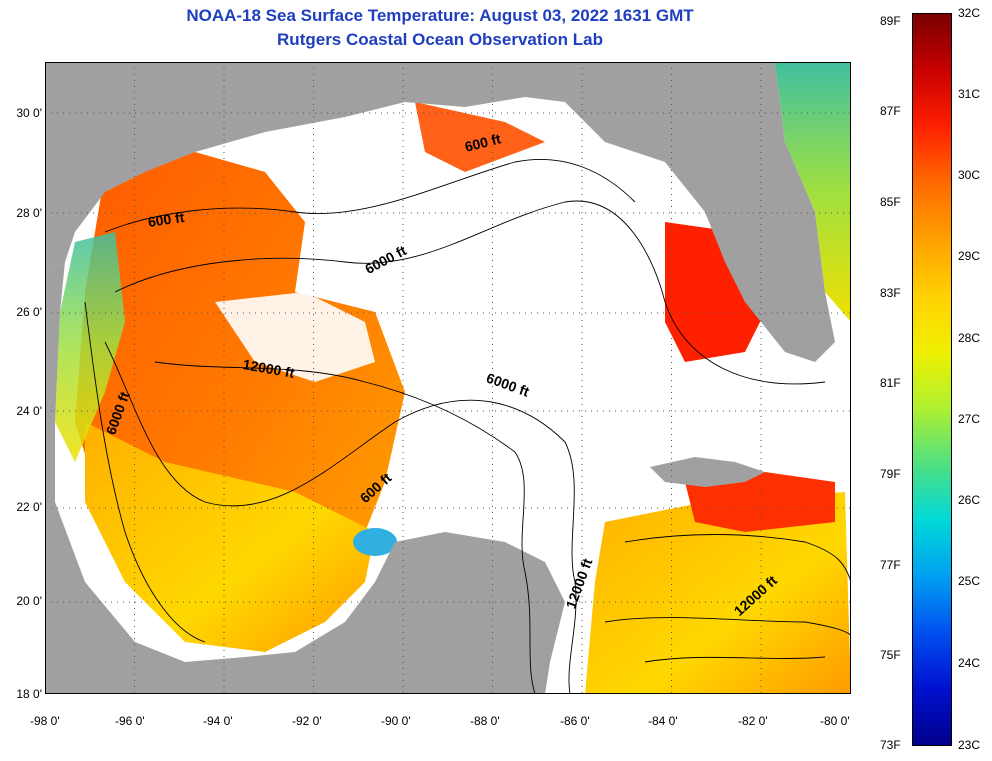 Image resolution: width=992 pixels, height=761 pixels. What do you see at coordinates (760, 502) in the screenshot?
I see `cuba-north-sst` at bounding box center [760, 502].